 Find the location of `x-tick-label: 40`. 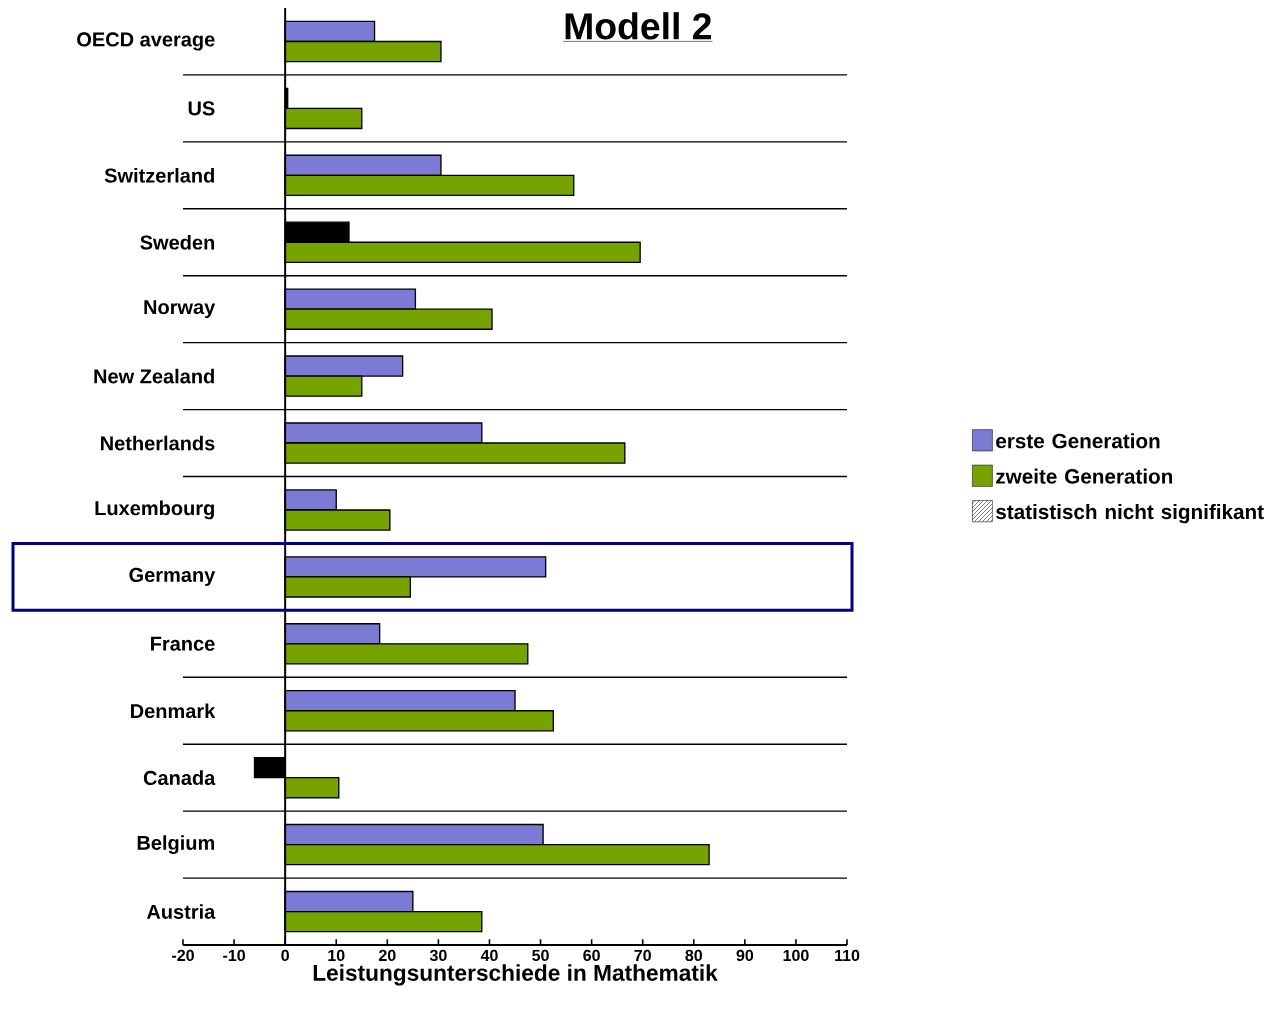

x-tick-label: 40 is located at coordinates (489, 955).